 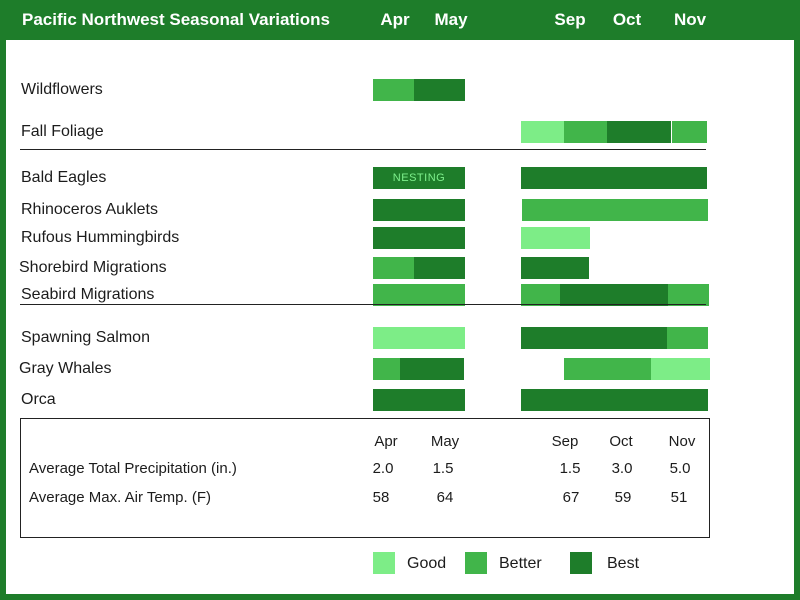 What do you see at coordinates (427, 563) in the screenshot?
I see `legend-label-good: Good` at bounding box center [427, 563].